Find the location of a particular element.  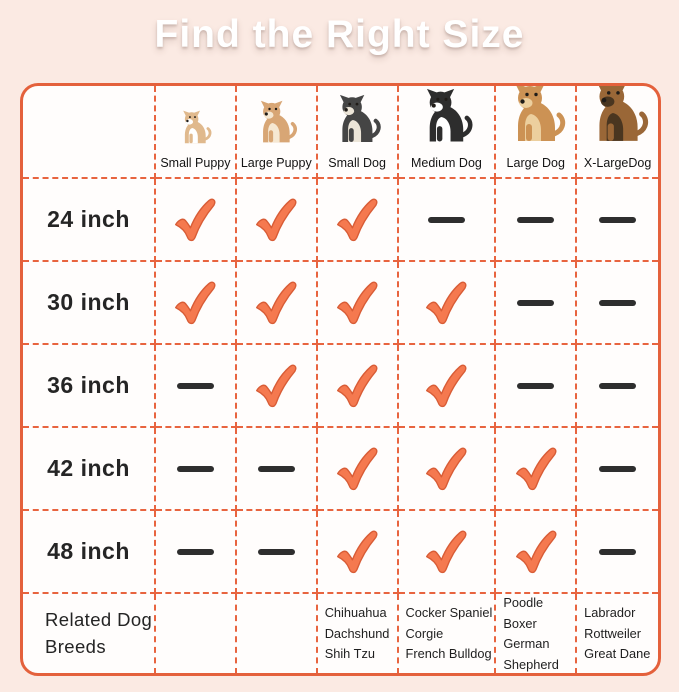

cell-30-inch-small-puppy is located at coordinates (196, 303).